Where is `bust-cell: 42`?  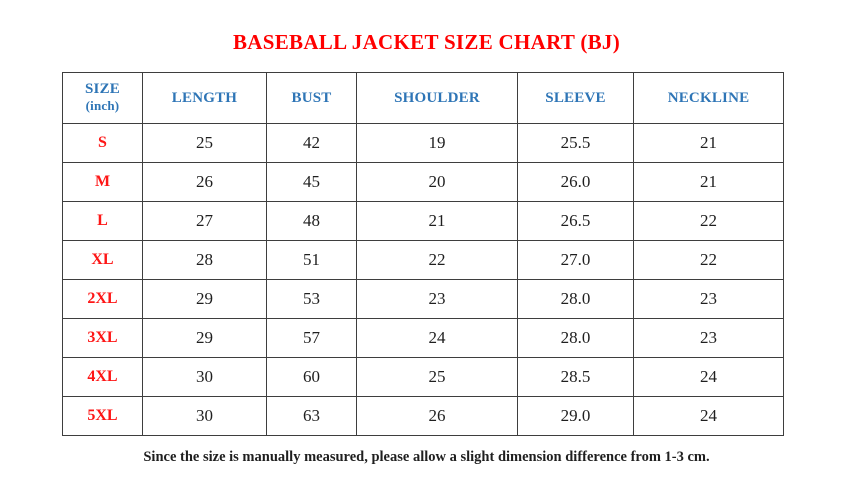
bust-cell: 42 is located at coordinates (311, 143).